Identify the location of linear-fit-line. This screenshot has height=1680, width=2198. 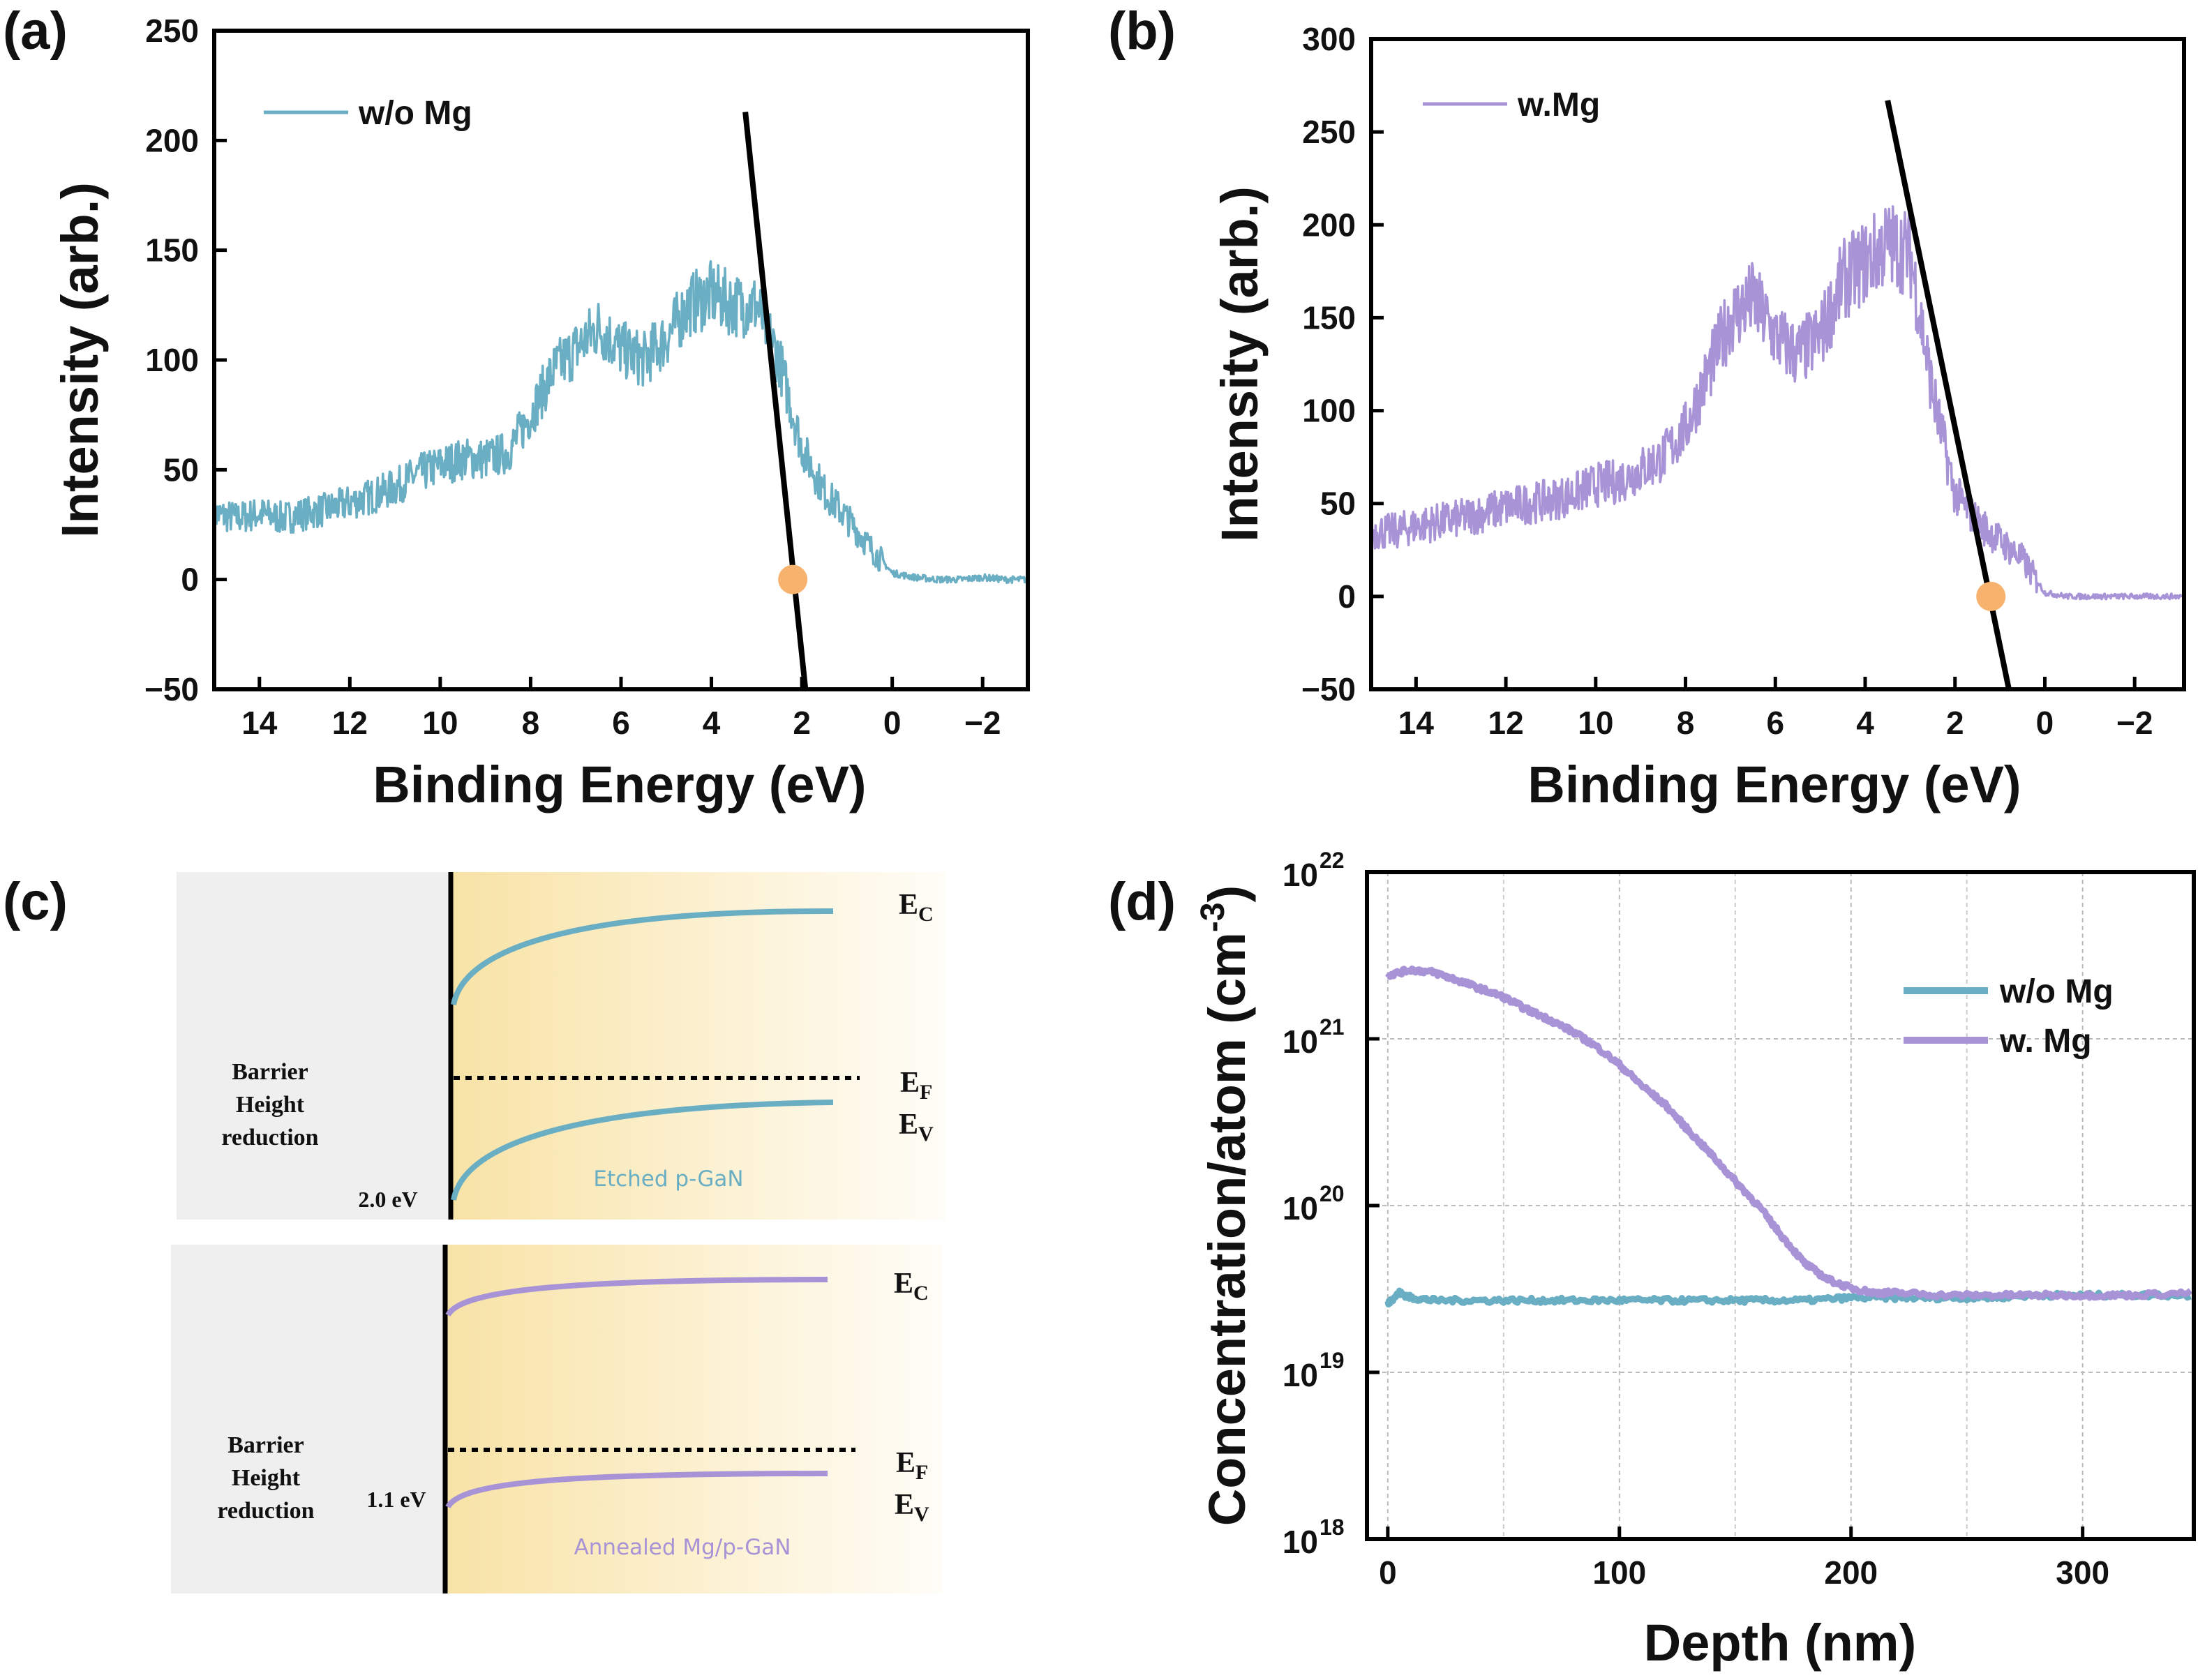
(775, 401).